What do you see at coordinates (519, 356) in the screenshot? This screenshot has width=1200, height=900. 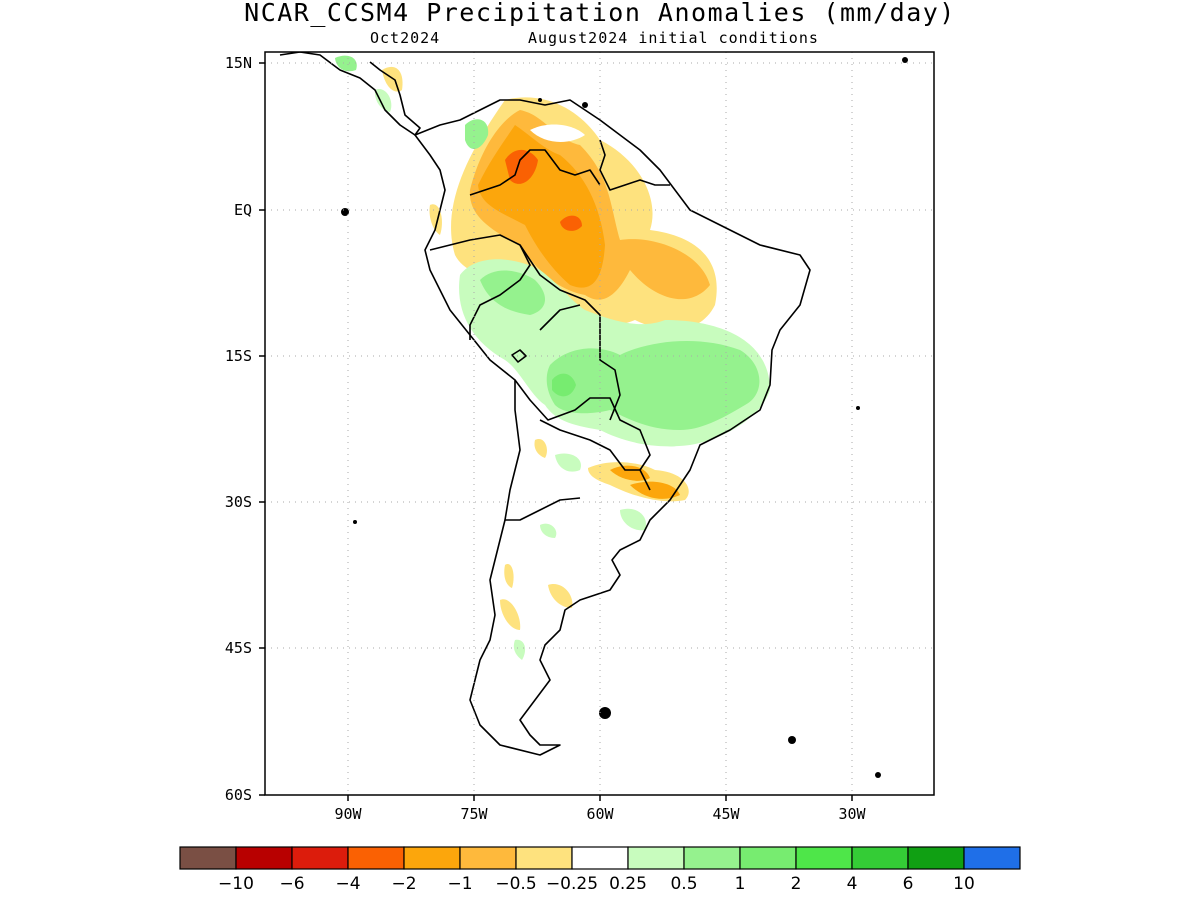 I see `lake-titicaca` at bounding box center [519, 356].